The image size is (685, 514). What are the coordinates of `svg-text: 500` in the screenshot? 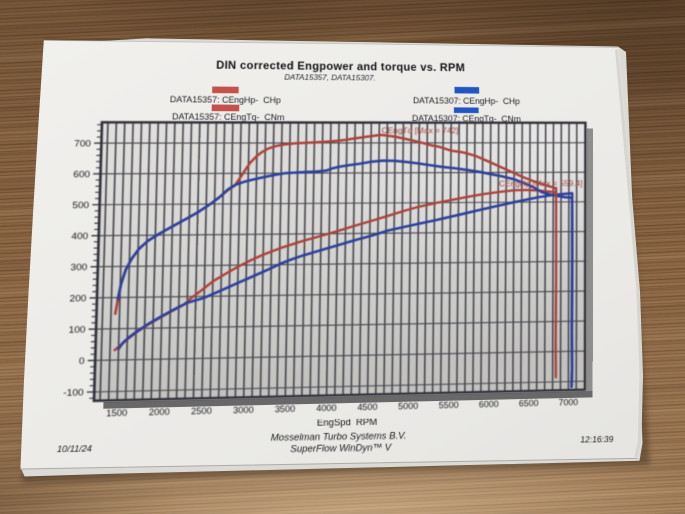 It's located at (81, 205).